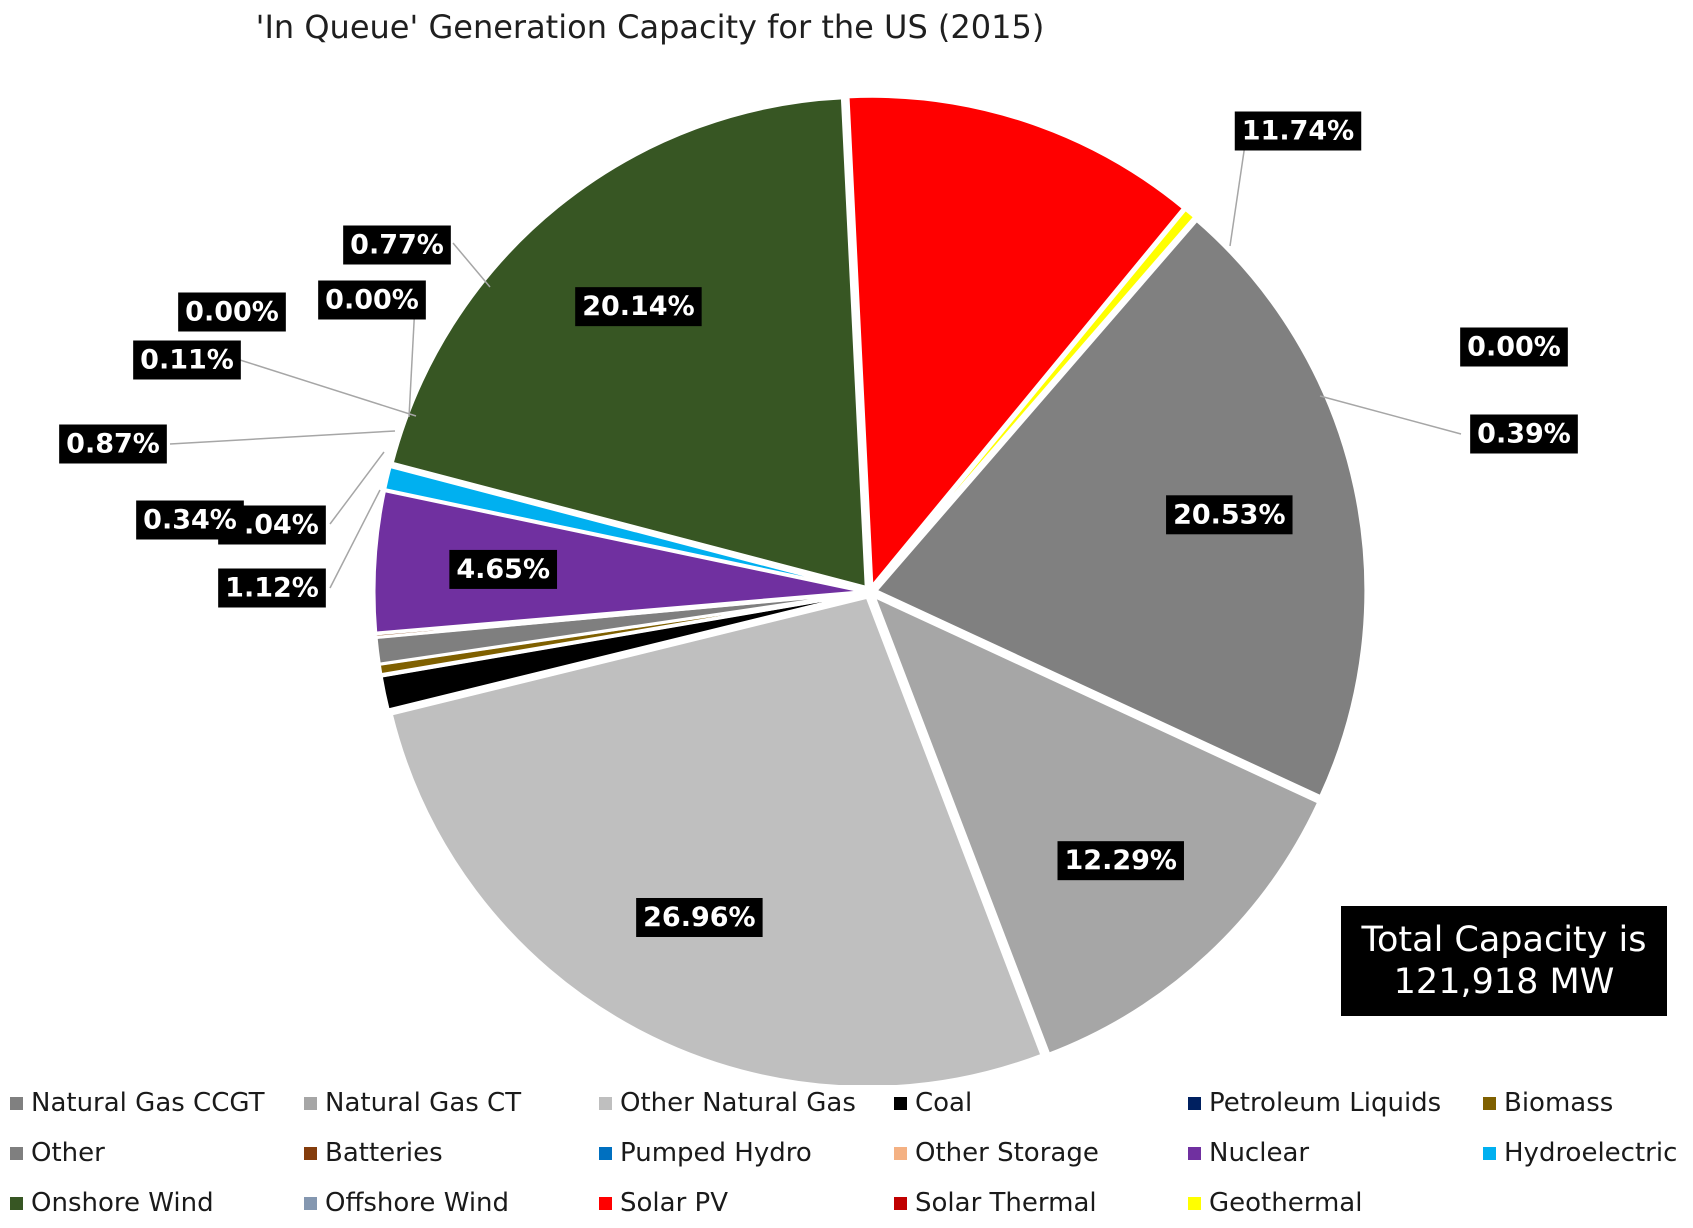  Describe the element at coordinates (68, 1153) in the screenshot. I see `legend-label: Other` at that location.